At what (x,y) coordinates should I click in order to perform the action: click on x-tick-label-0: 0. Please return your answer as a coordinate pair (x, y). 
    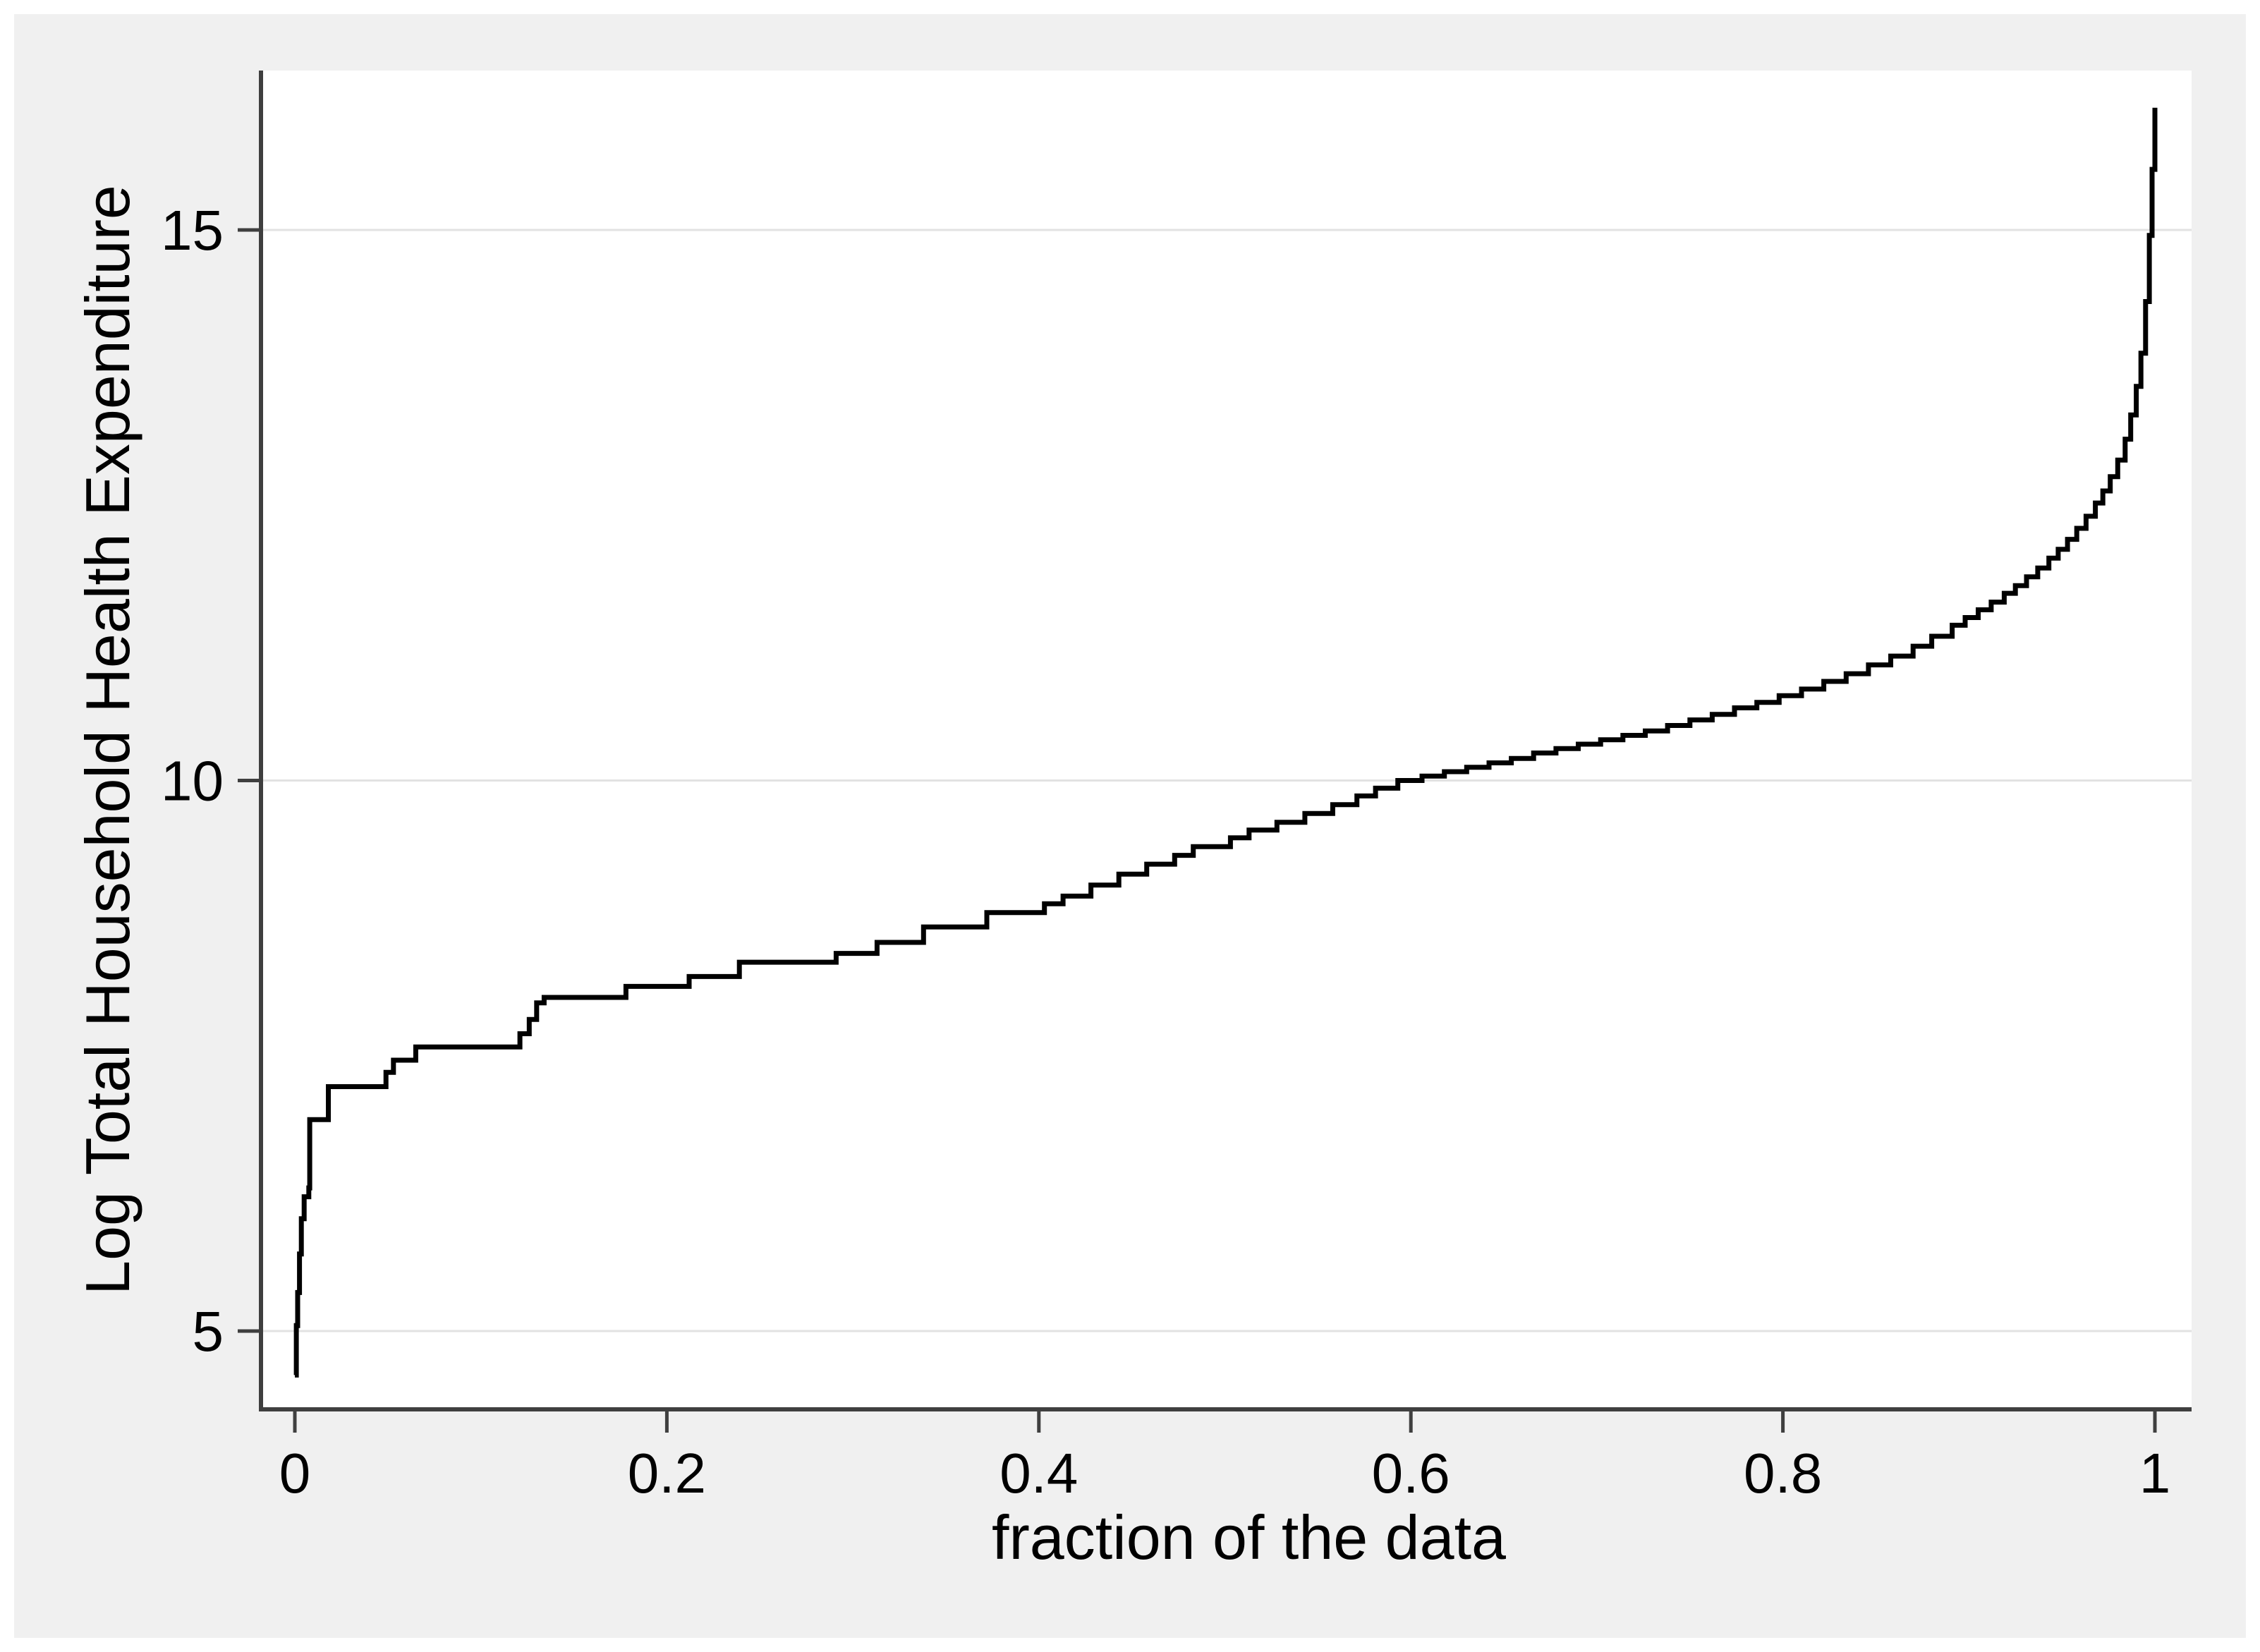
    Looking at the image, I should click on (295, 1474).